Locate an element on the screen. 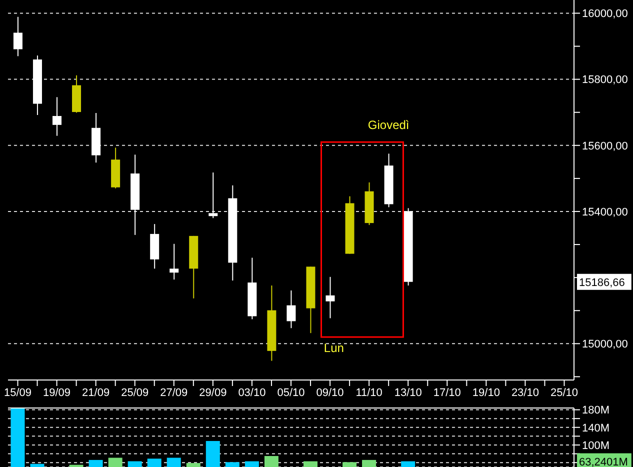 The width and height of the screenshot is (633, 467). x-tick-label: 21/09 is located at coordinates (96, 392).